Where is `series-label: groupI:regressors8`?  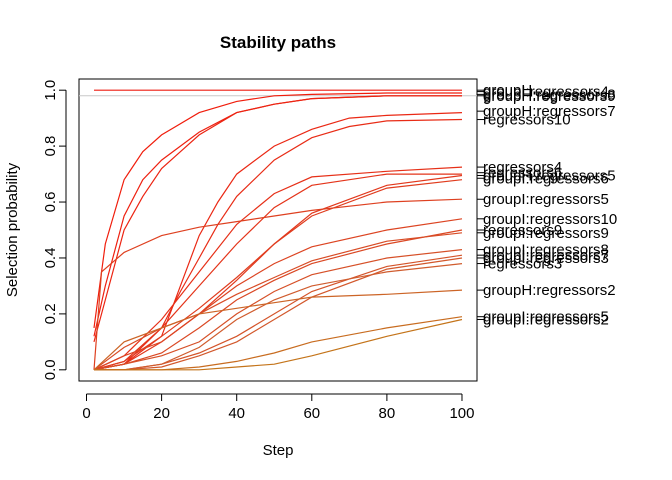 series-label: groupI:regressors8 is located at coordinates (546, 250).